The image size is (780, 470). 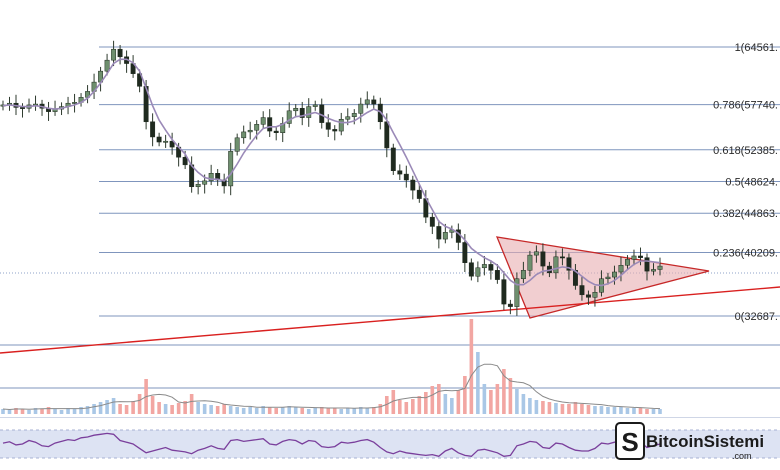 I want to click on rsi-line, so click(x=331, y=445).